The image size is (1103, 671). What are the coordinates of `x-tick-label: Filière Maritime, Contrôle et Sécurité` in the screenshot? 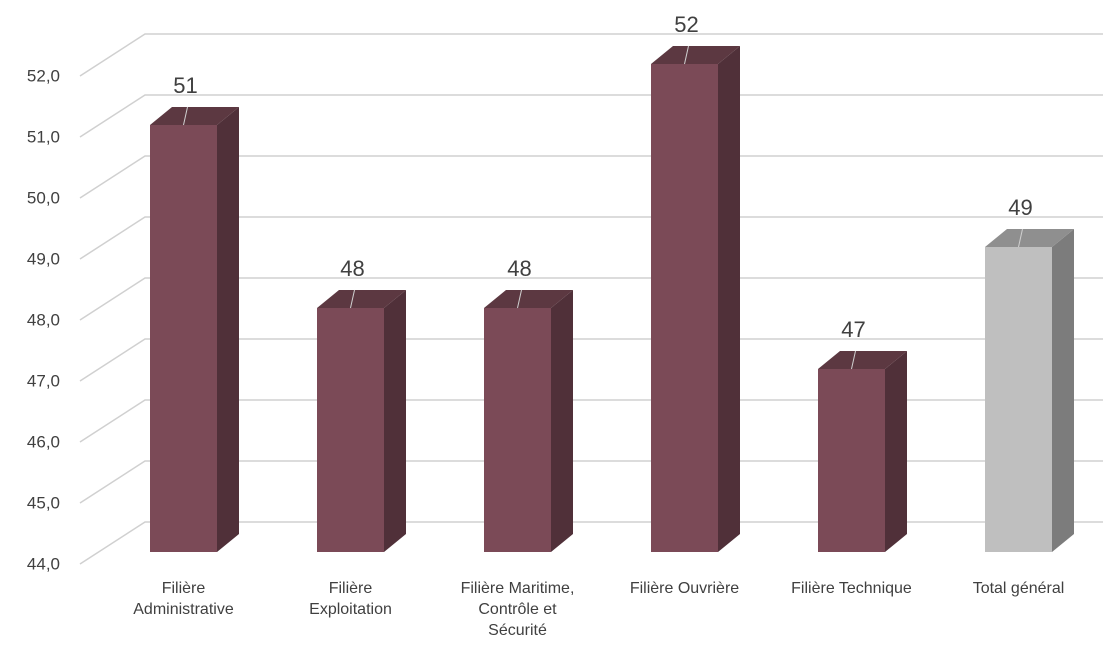 It's located at (517, 609).